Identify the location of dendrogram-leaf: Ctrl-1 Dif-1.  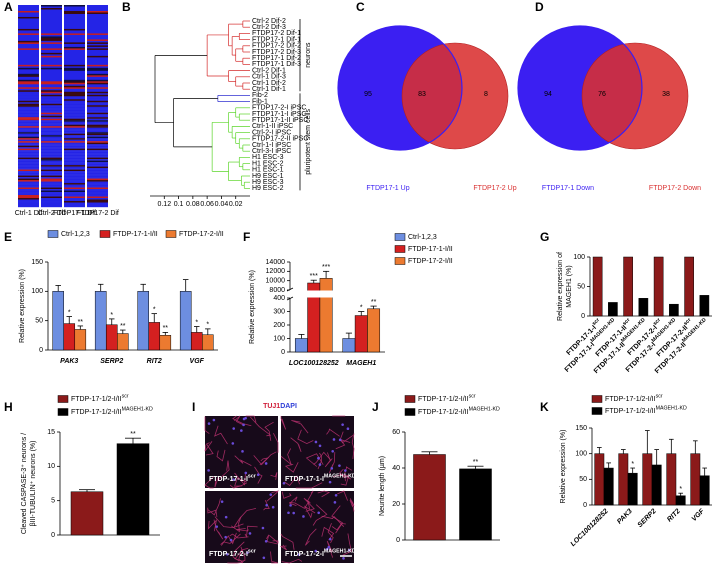
(269, 89).